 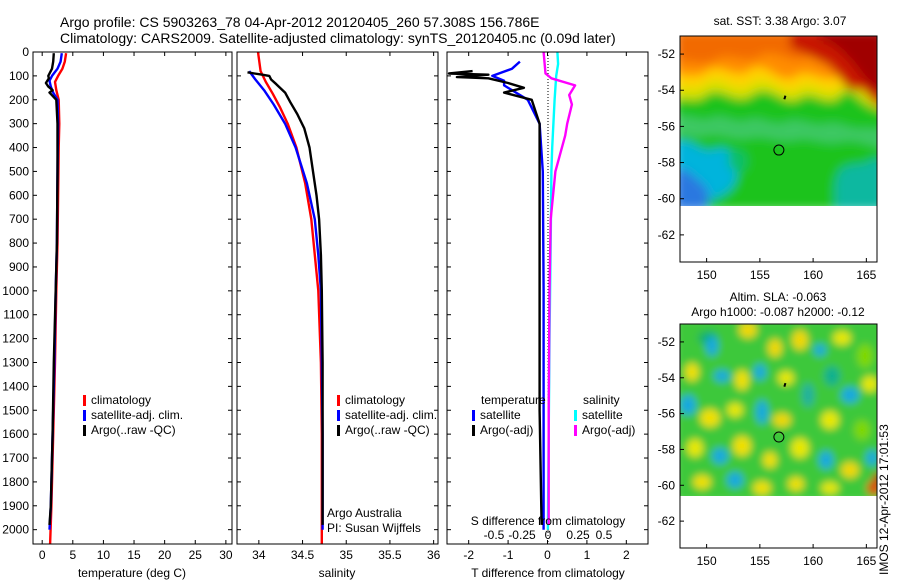 I want to click on salinity-annotation-line2: PI: Susan Wijffels, so click(x=374, y=528).